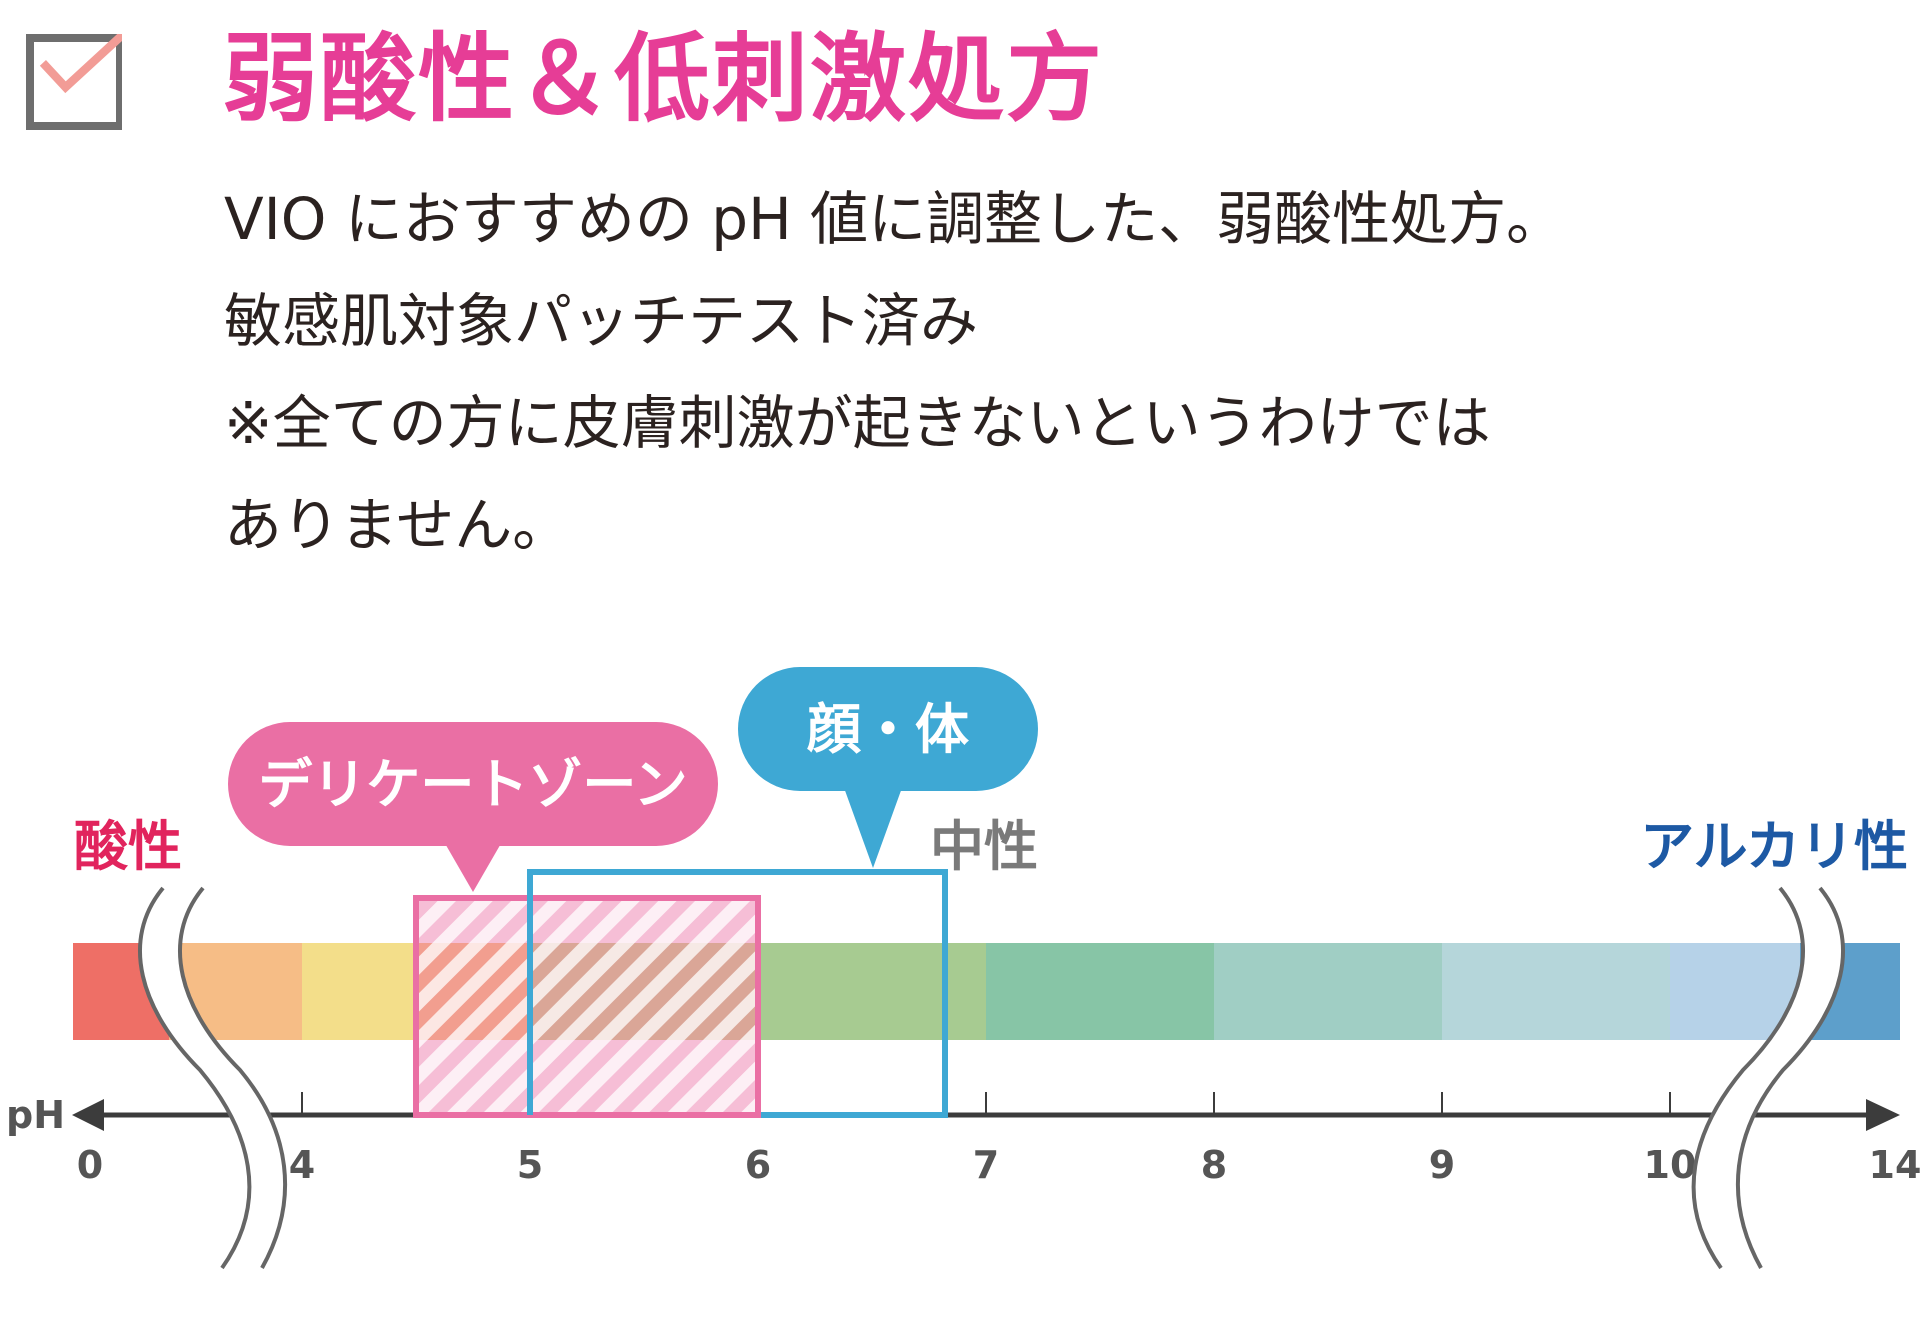  What do you see at coordinates (986, 1165) in the screenshot?
I see `tick-label: 7` at bounding box center [986, 1165].